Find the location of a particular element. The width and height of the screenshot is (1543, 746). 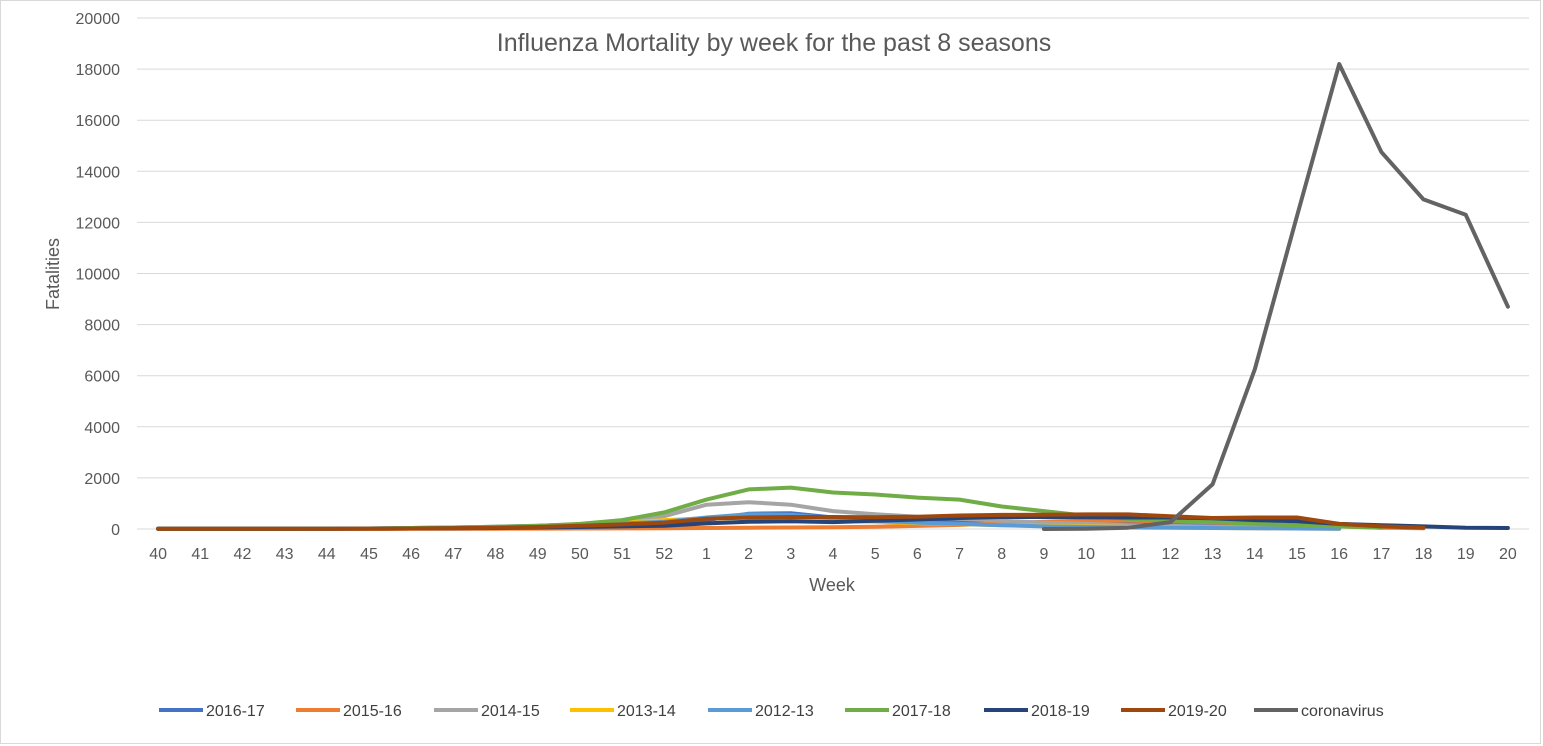

x-tick-label: 14 is located at coordinates (1255, 554).